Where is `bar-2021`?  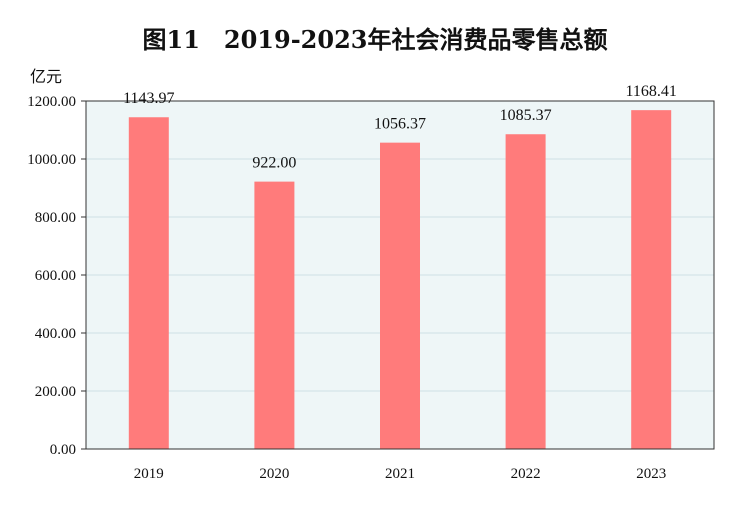 bar-2021 is located at coordinates (400, 295).